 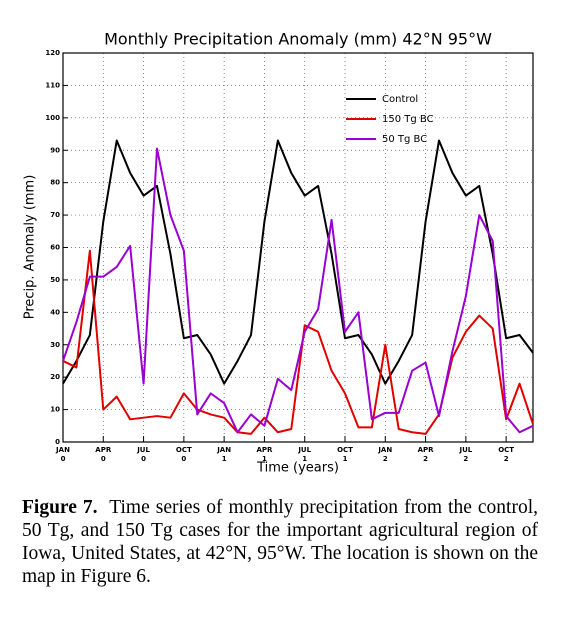 What do you see at coordinates (400, 99) in the screenshot?
I see `legend-label: Control` at bounding box center [400, 99].